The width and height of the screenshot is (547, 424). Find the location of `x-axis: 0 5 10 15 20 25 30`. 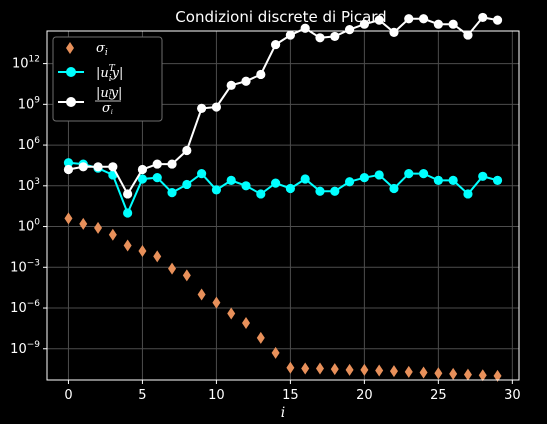

x-axis: 0 5 10 15 20 25 30 is located at coordinates (292, 391).